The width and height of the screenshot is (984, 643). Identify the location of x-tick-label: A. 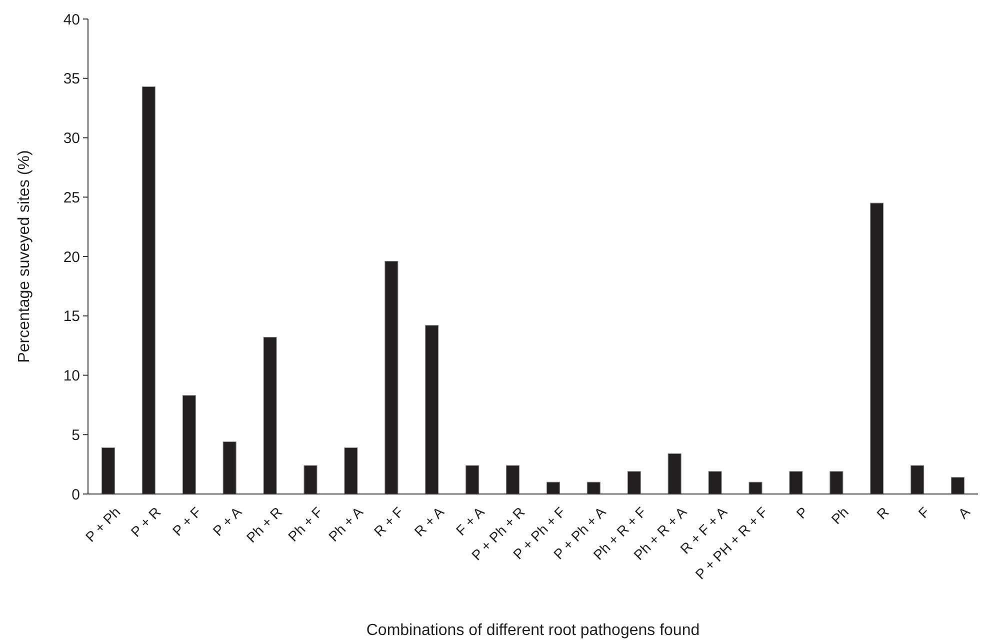
(964, 512).